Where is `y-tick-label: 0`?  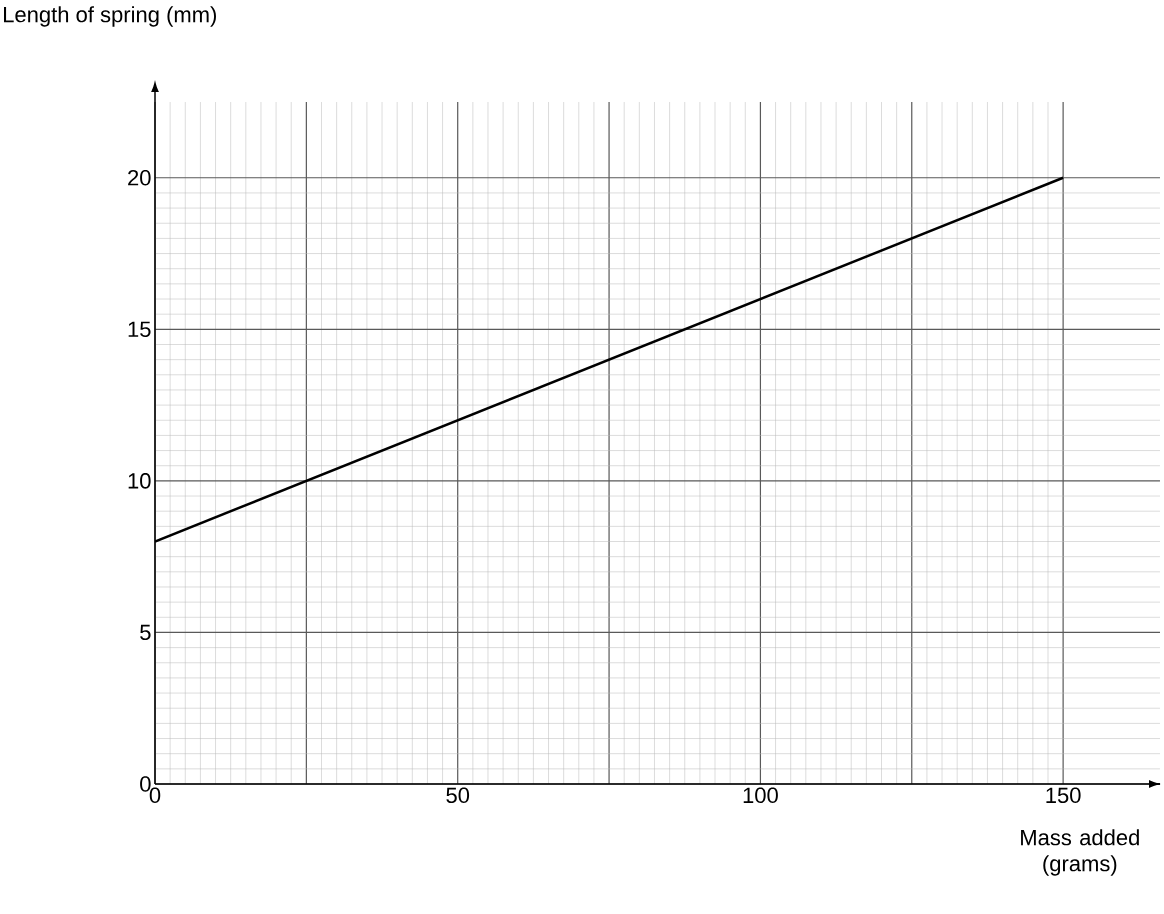
y-tick-label: 0 is located at coordinates (145, 784).